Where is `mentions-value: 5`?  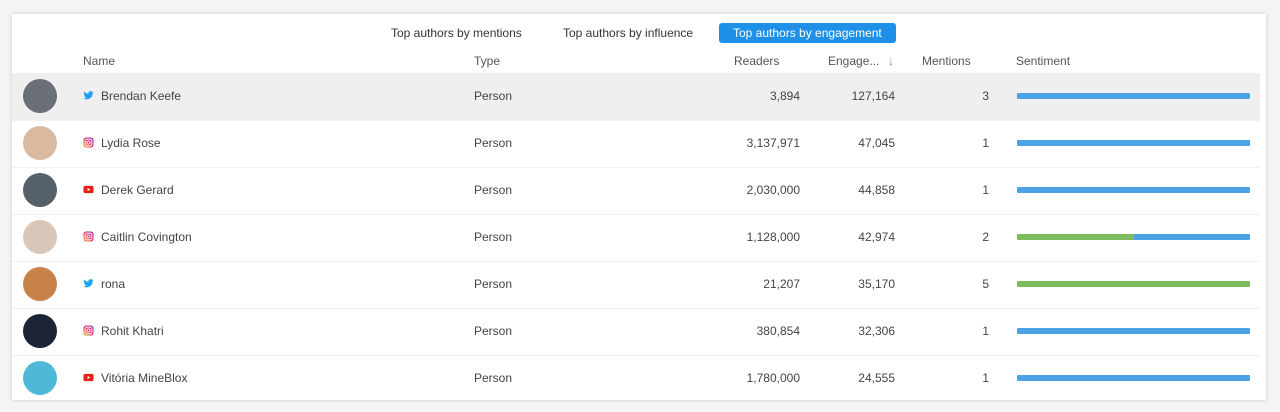
mentions-value: 5 is located at coordinates (985, 284).